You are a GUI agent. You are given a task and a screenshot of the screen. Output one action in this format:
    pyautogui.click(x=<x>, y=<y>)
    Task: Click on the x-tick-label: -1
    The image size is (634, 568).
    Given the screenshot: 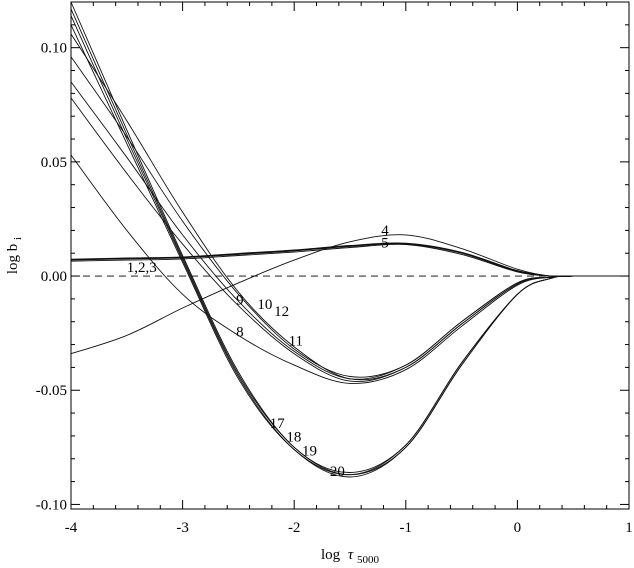 What is the action you would take?
    pyautogui.click(x=406, y=528)
    